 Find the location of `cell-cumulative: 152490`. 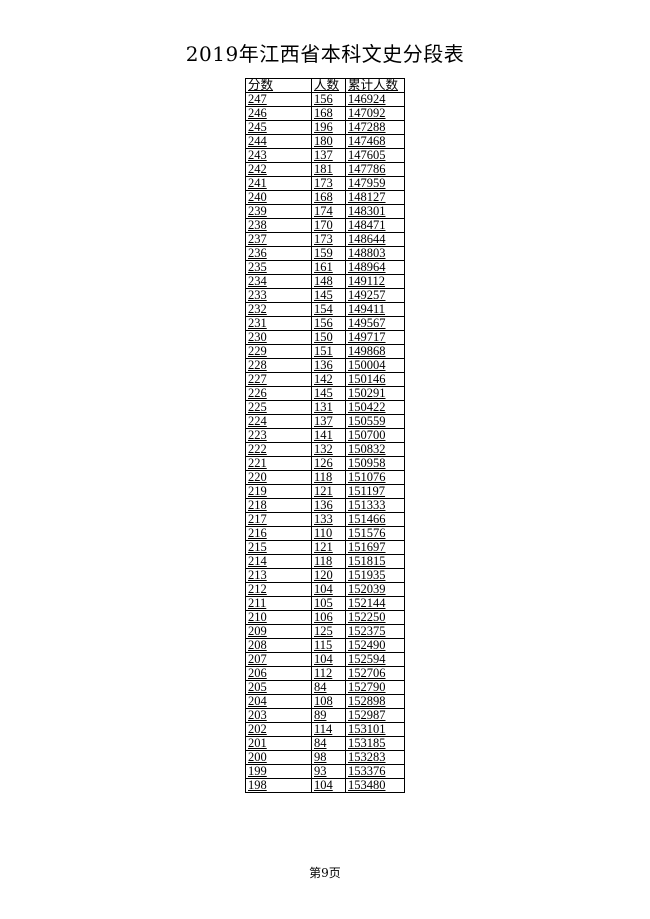

cell-cumulative: 152490 is located at coordinates (375, 645).